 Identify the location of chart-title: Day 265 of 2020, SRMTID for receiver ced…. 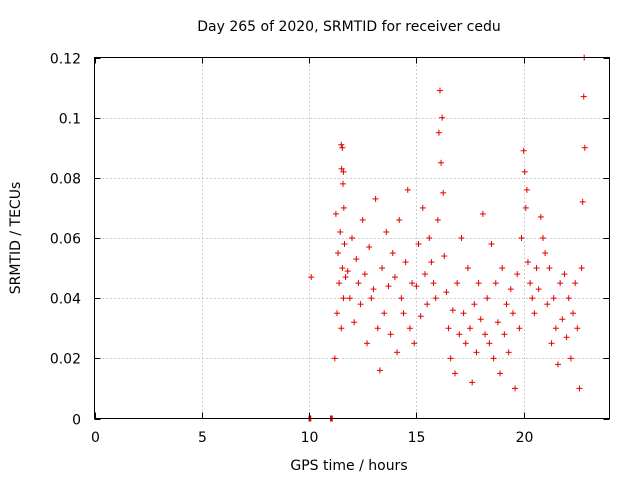
(348, 27).